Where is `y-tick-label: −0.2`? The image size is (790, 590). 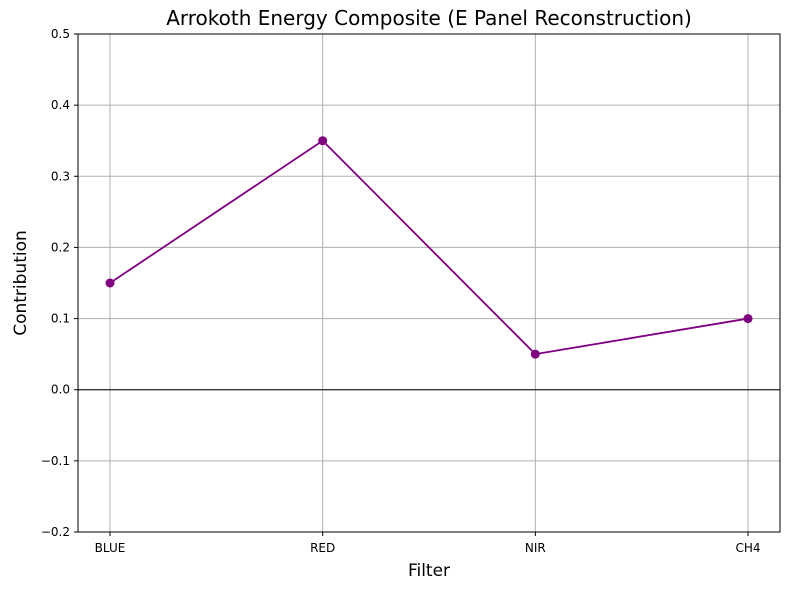 y-tick-label: −0.2 is located at coordinates (55, 532).